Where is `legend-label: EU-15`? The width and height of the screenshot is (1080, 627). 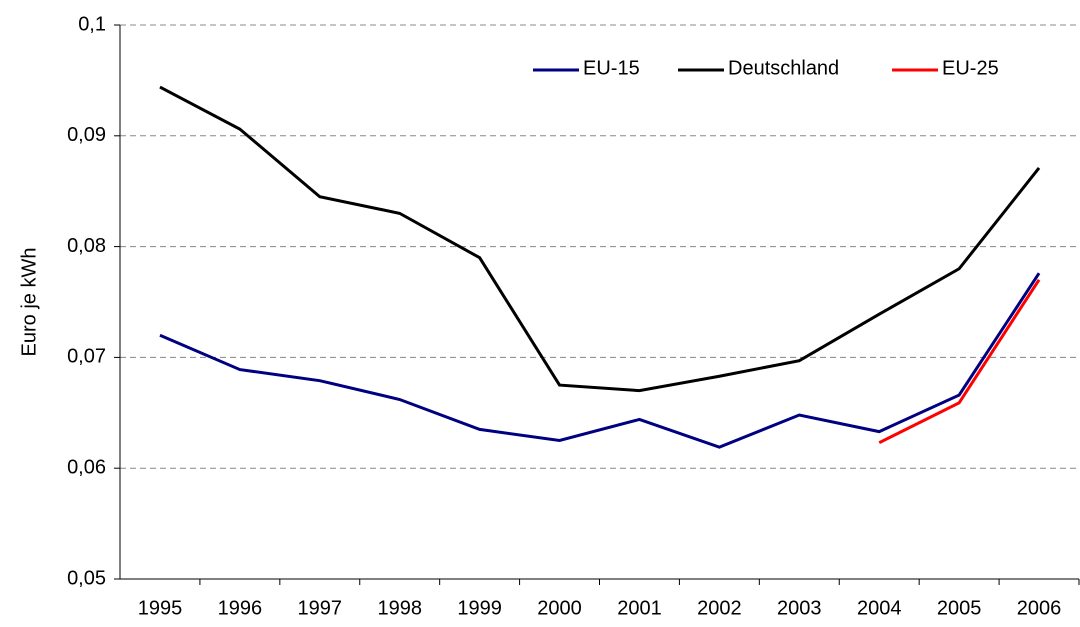 legend-label: EU-15 is located at coordinates (611, 68).